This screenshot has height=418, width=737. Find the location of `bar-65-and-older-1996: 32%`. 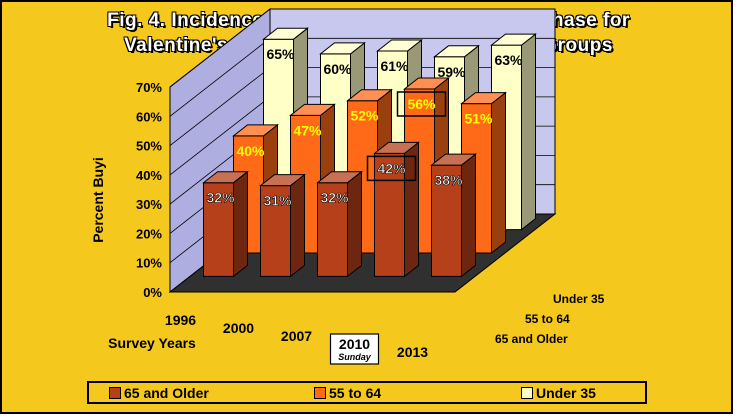

bar-65-and-older-1996: 32% is located at coordinates (225, 224).